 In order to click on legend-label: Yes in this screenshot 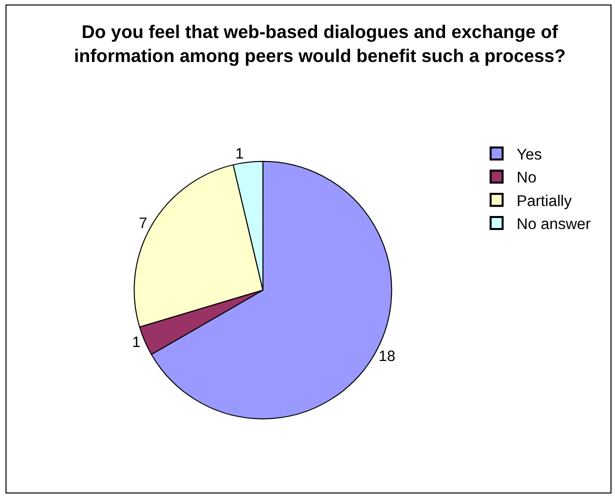, I will do `click(529, 155)`.